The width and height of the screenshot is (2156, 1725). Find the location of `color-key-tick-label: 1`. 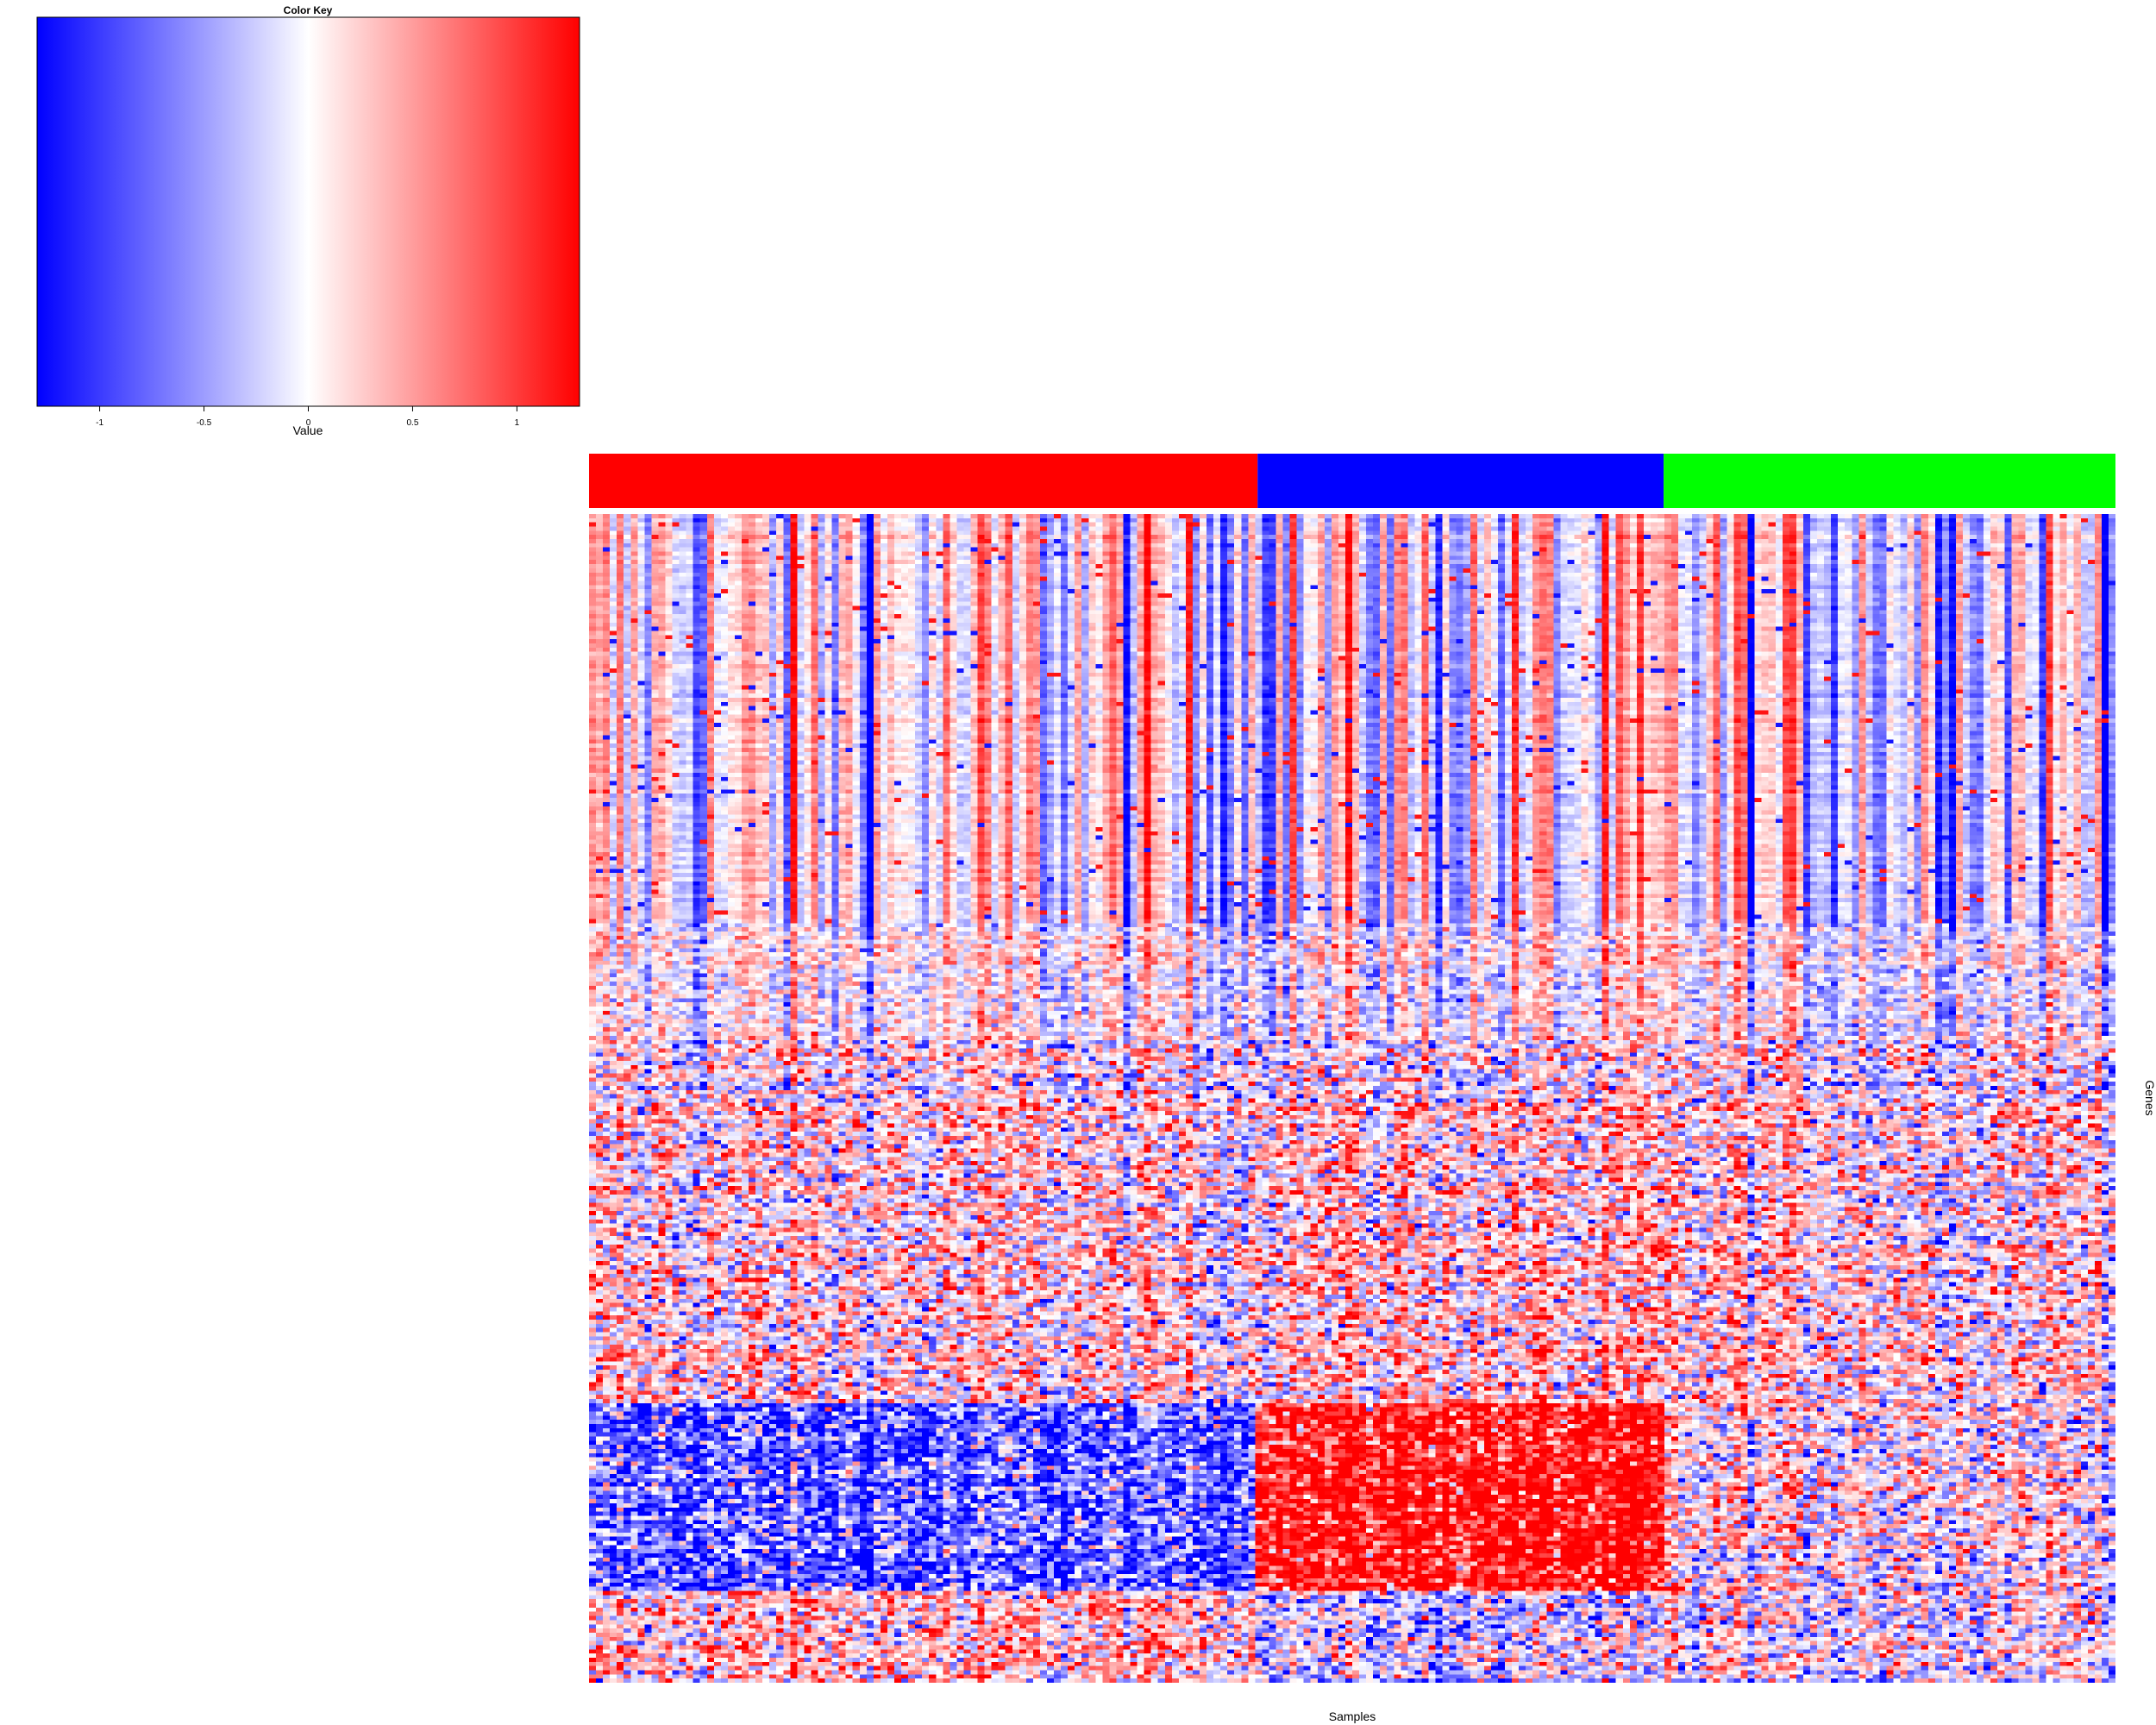

color-key-tick-label: 1 is located at coordinates (517, 423).